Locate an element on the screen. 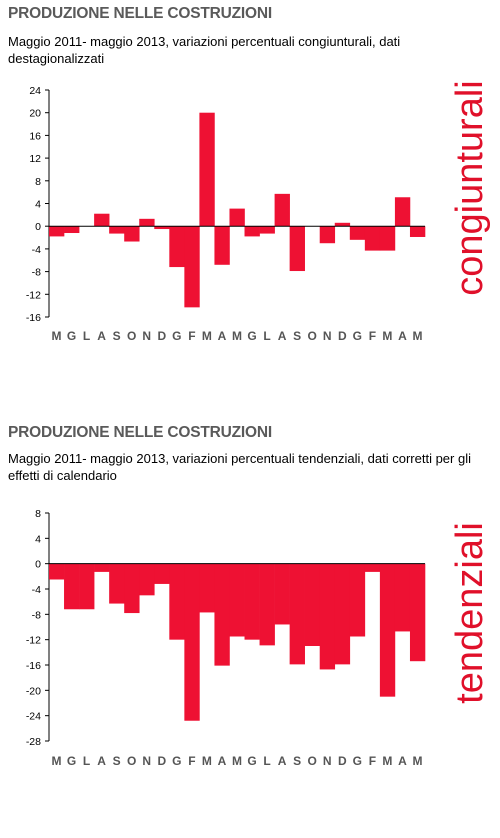 The width and height of the screenshot is (500, 838). y-tick-label: 12 is located at coordinates (35, 159).